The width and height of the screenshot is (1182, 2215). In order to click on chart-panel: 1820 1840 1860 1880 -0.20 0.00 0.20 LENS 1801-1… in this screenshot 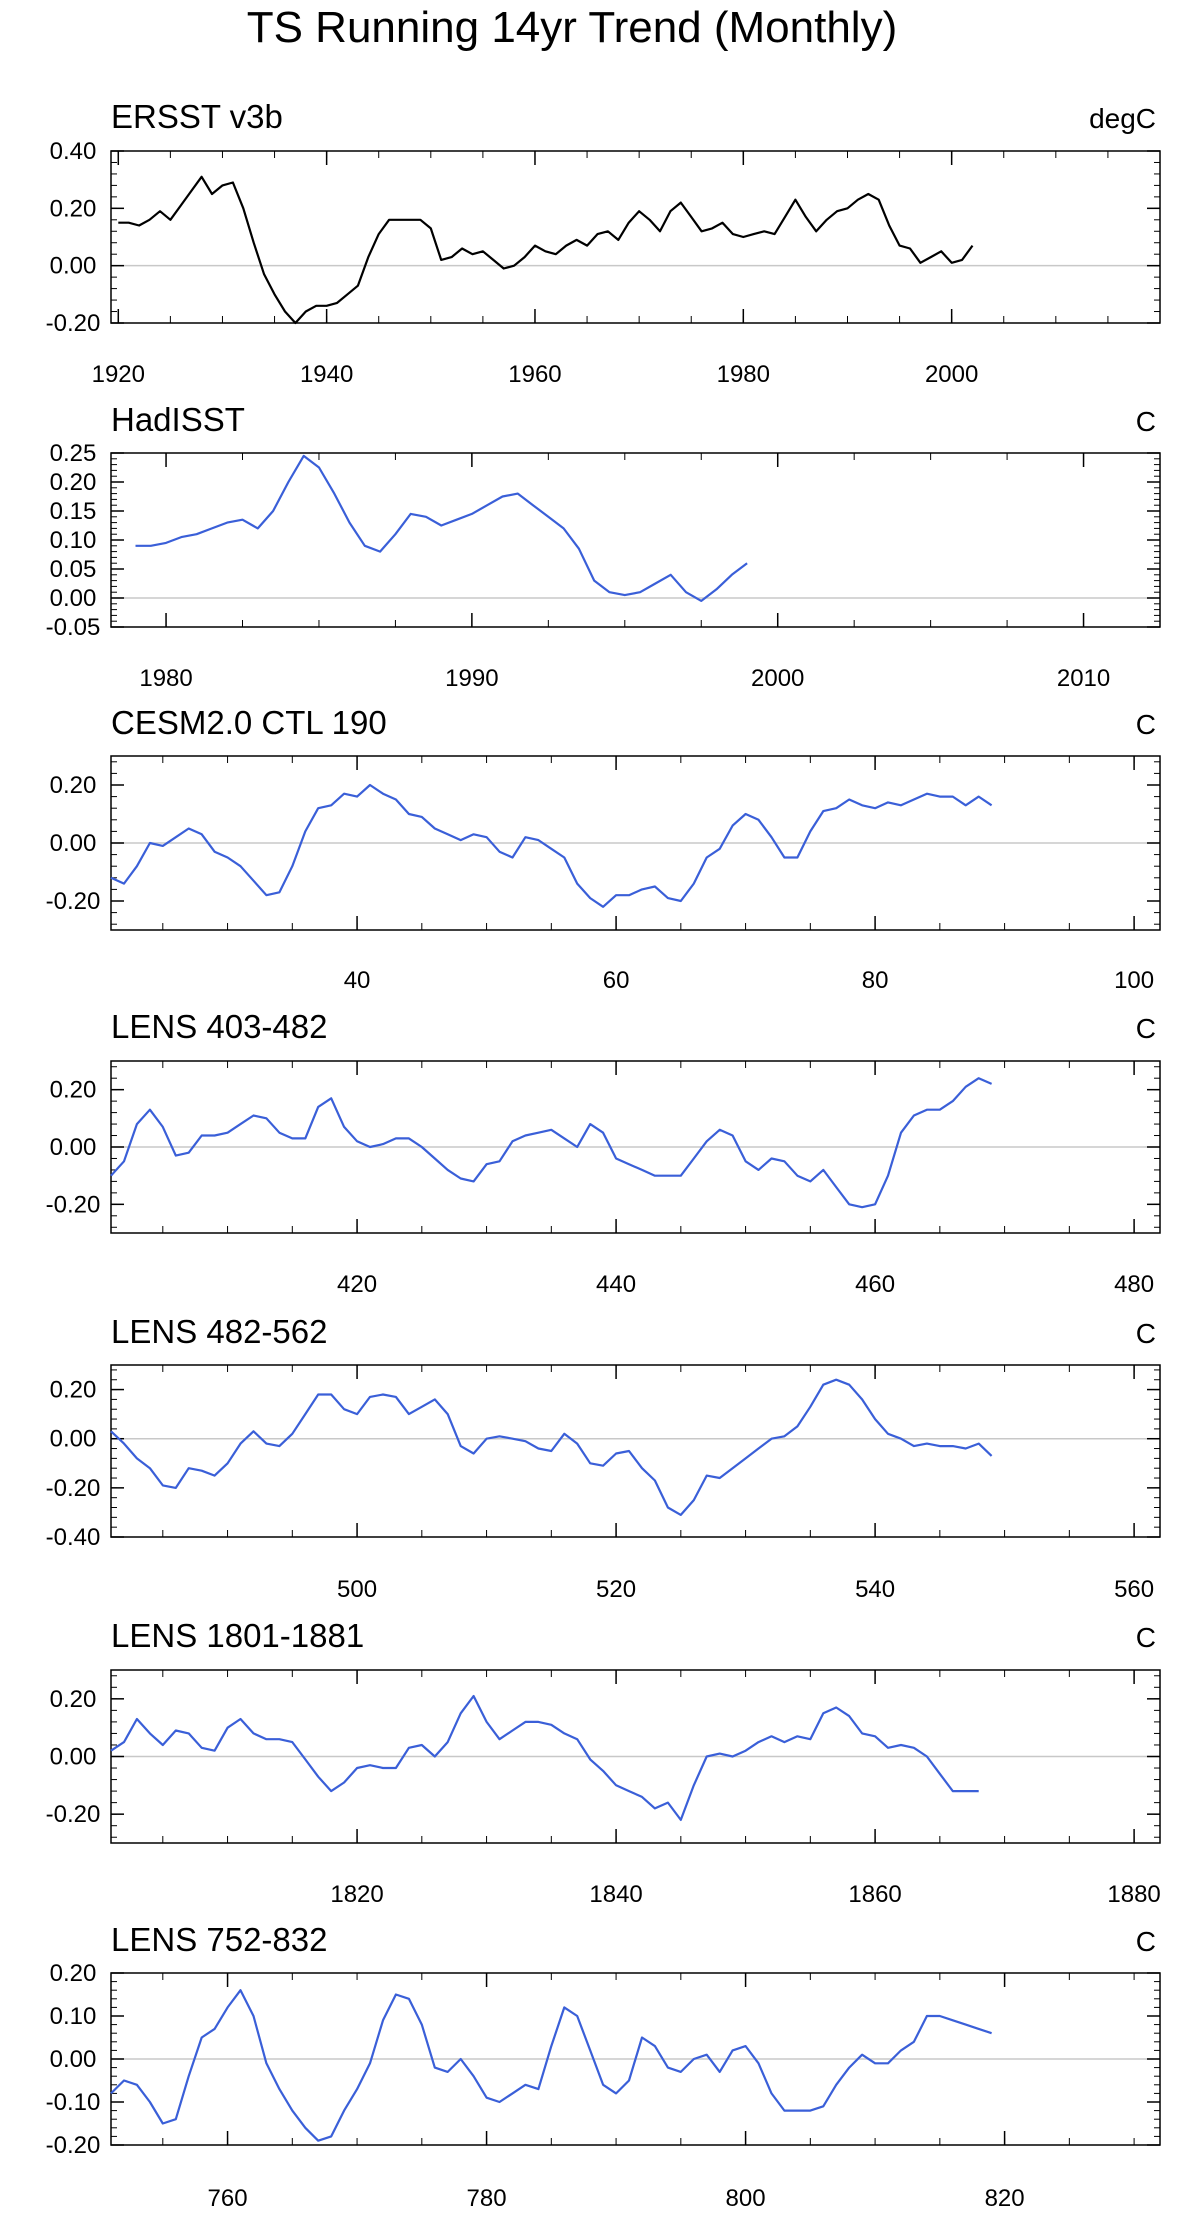, I will do `click(603, 1762)`.